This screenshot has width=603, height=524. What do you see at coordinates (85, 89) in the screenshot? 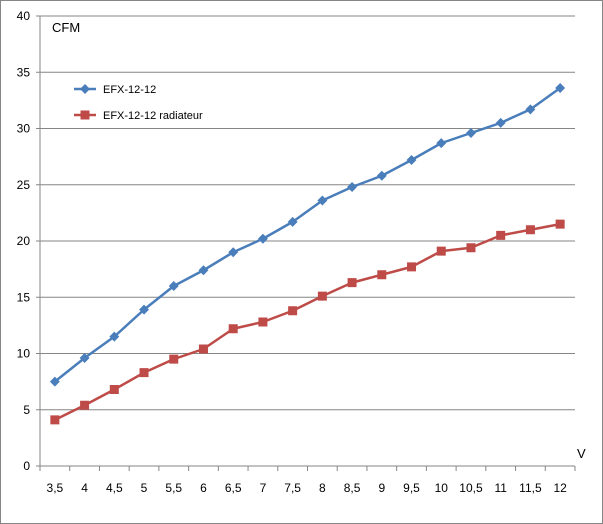
I see `legend-diamond-marker` at bounding box center [85, 89].